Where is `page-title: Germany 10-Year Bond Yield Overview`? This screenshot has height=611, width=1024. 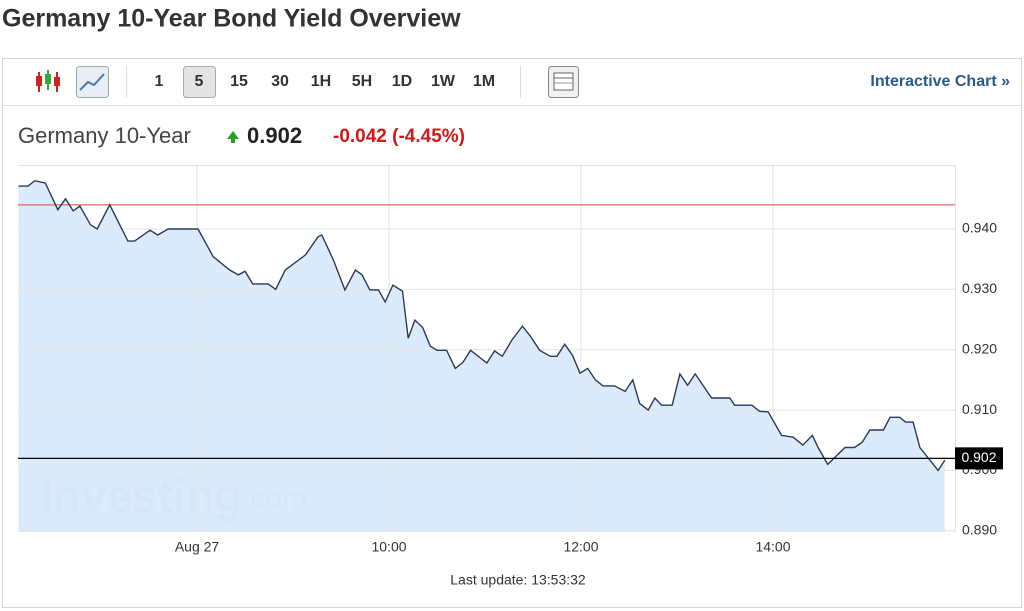
page-title: Germany 10-Year Bond Yield Overview is located at coordinates (231, 19).